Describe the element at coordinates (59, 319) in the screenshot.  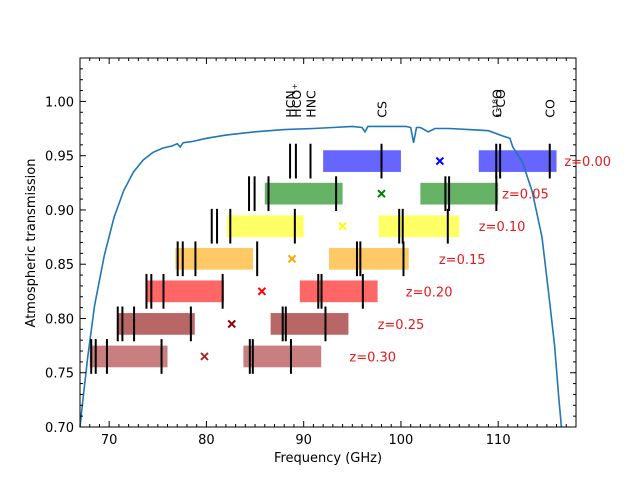
I see `y-tick-label: 0.80` at that location.